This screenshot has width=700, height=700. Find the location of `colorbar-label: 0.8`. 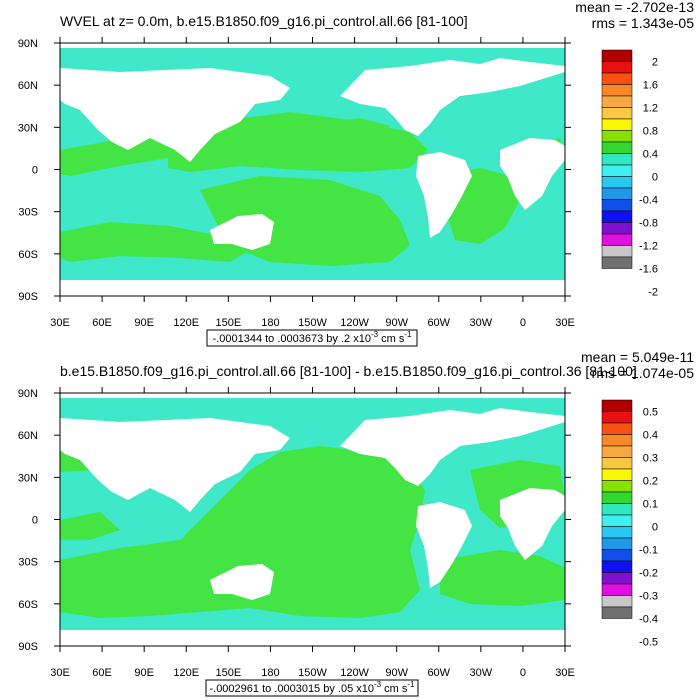

colorbar-label: 0.8 is located at coordinates (650, 132).